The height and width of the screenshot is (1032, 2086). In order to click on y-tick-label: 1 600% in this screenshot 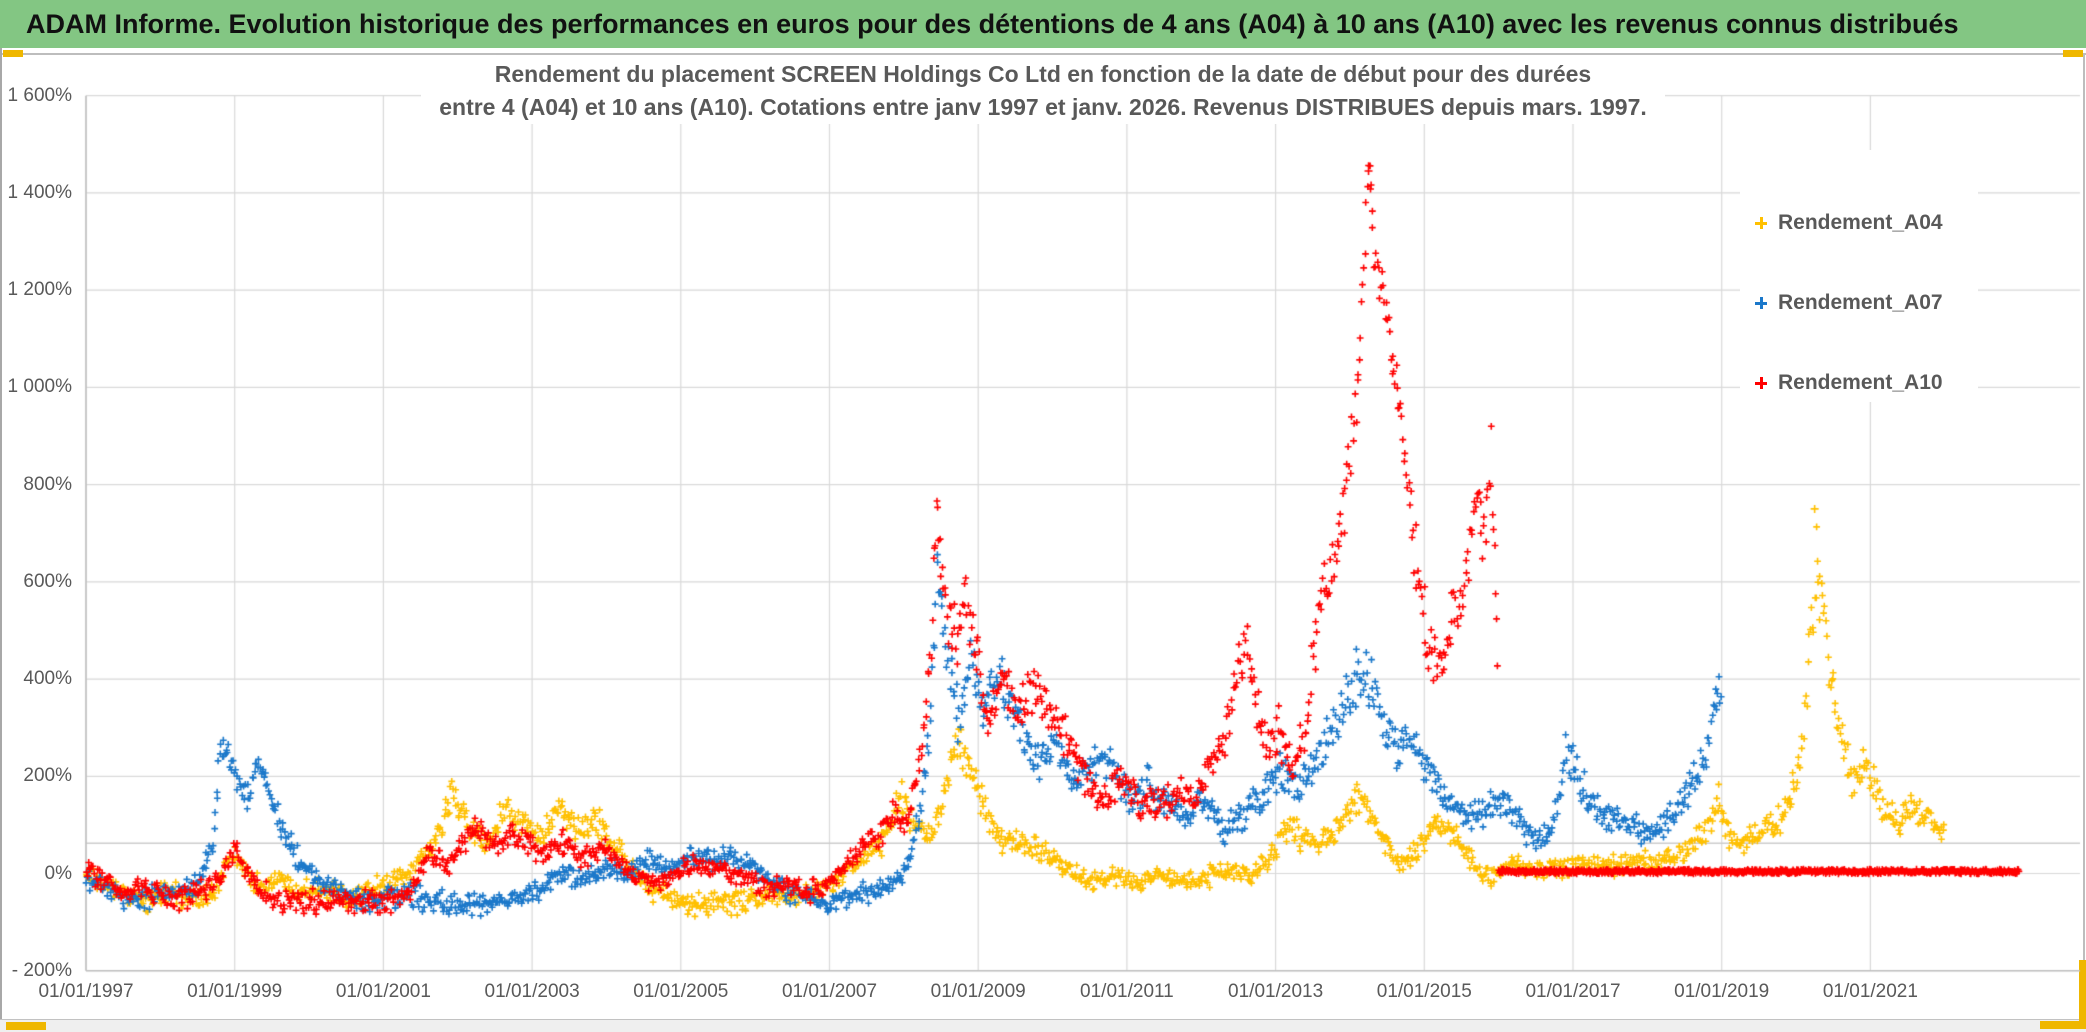, I will do `click(39, 95)`.